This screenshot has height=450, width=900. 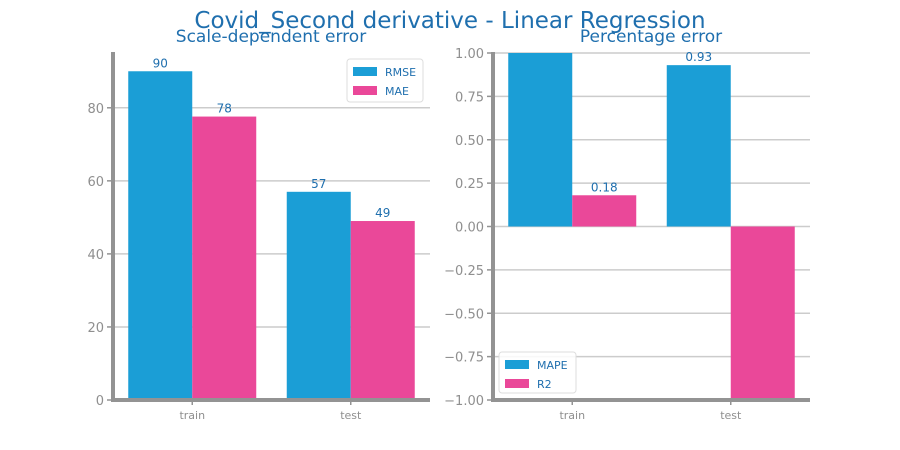 I want to click on y-tick-label: 0.25, so click(x=469, y=184).